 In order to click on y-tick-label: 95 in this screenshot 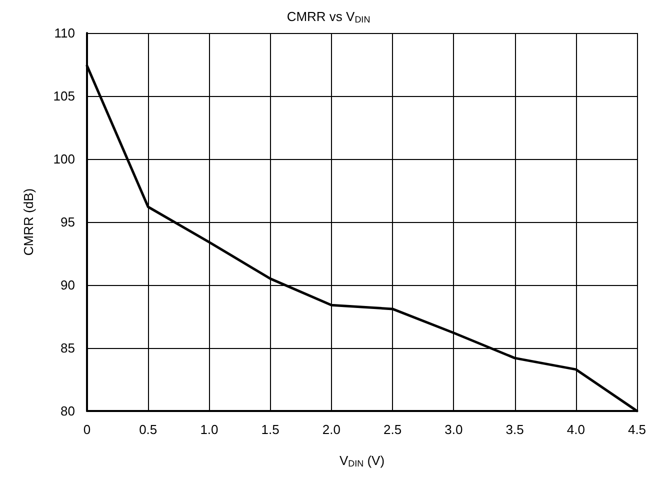, I will do `click(67, 222)`.